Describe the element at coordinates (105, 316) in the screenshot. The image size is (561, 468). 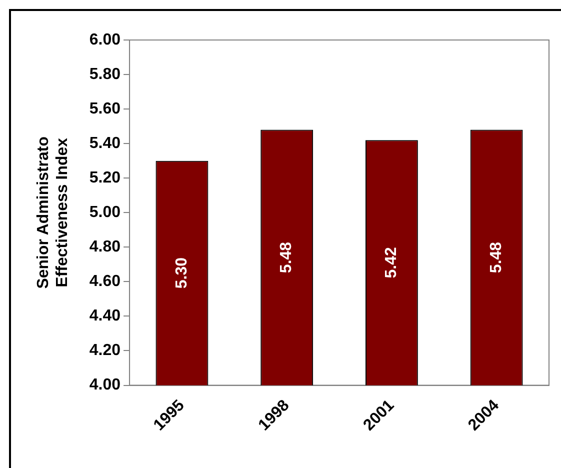
I see `y-tick-label: 4.40` at that location.